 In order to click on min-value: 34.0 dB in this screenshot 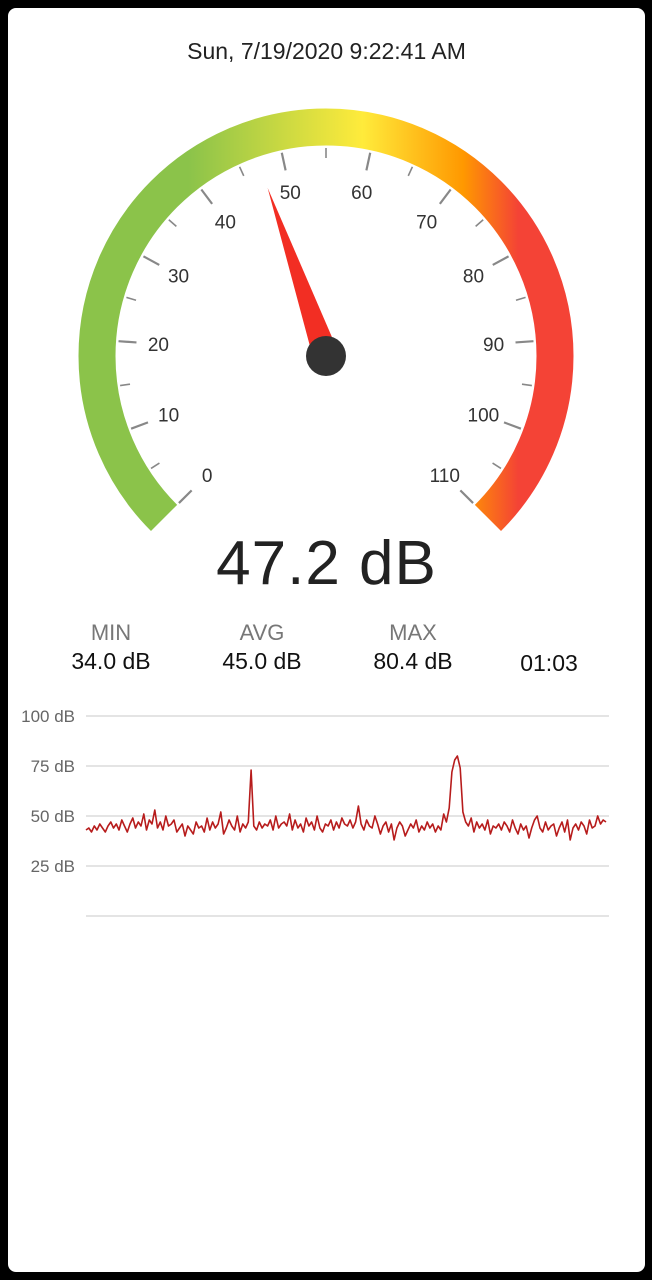, I will do `click(111, 661)`.